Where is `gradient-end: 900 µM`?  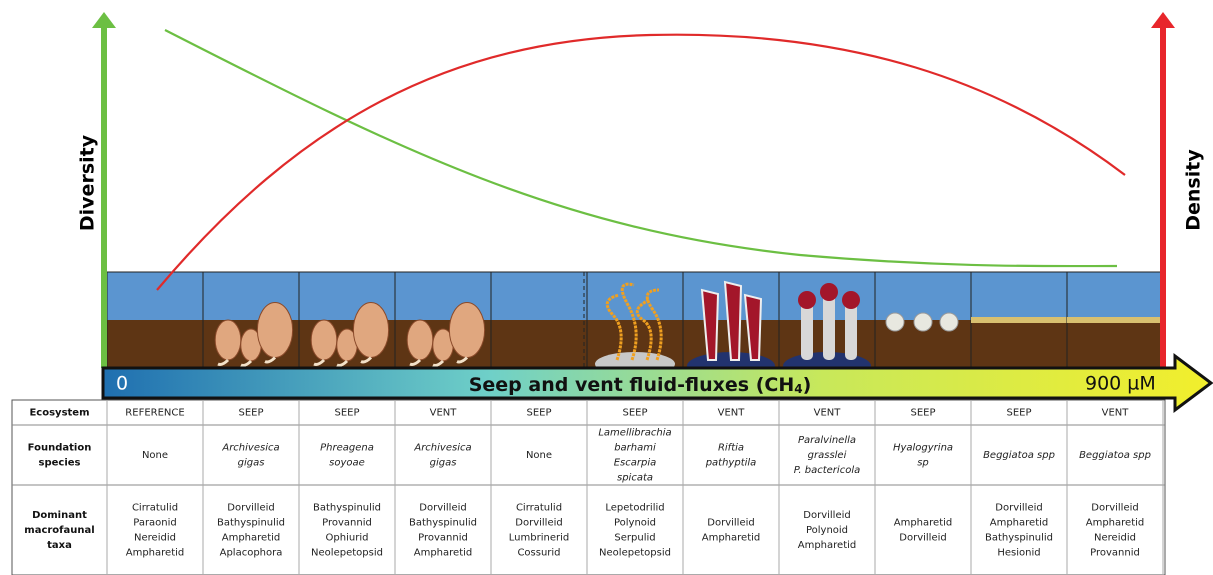
gradient-end: 900 µM is located at coordinates (1120, 384).